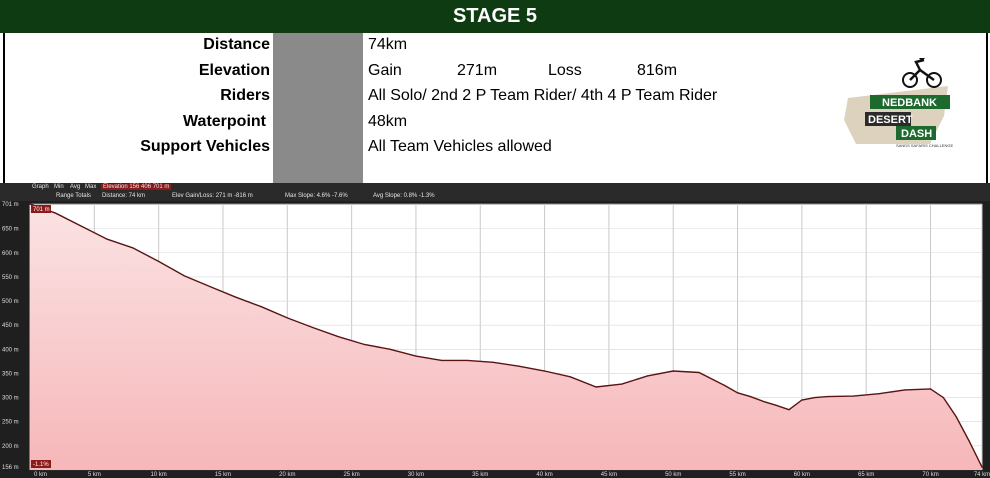 The width and height of the screenshot is (990, 478). What do you see at coordinates (10, 447) in the screenshot?
I see `y-tick-label: 200 m` at bounding box center [10, 447].